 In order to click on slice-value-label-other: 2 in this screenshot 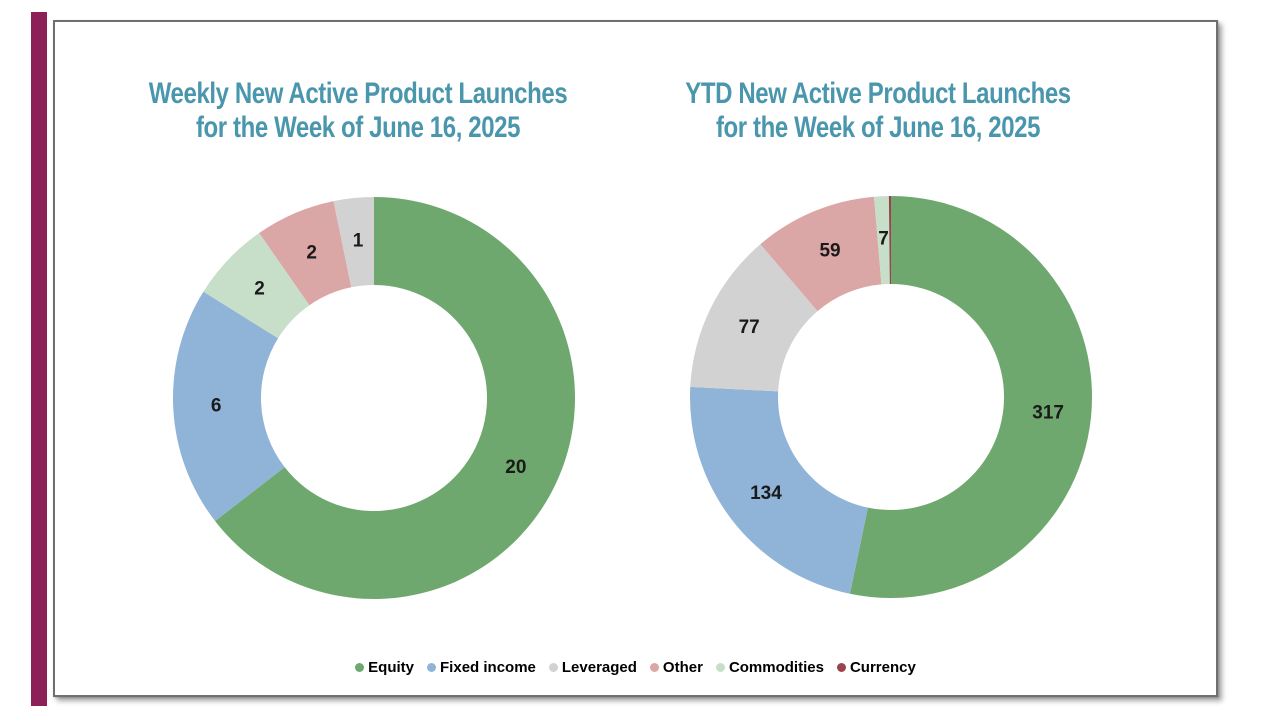, I will do `click(311, 252)`.